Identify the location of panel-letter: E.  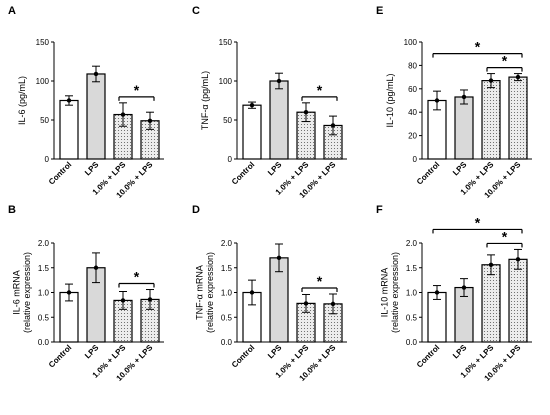
(379, 11).